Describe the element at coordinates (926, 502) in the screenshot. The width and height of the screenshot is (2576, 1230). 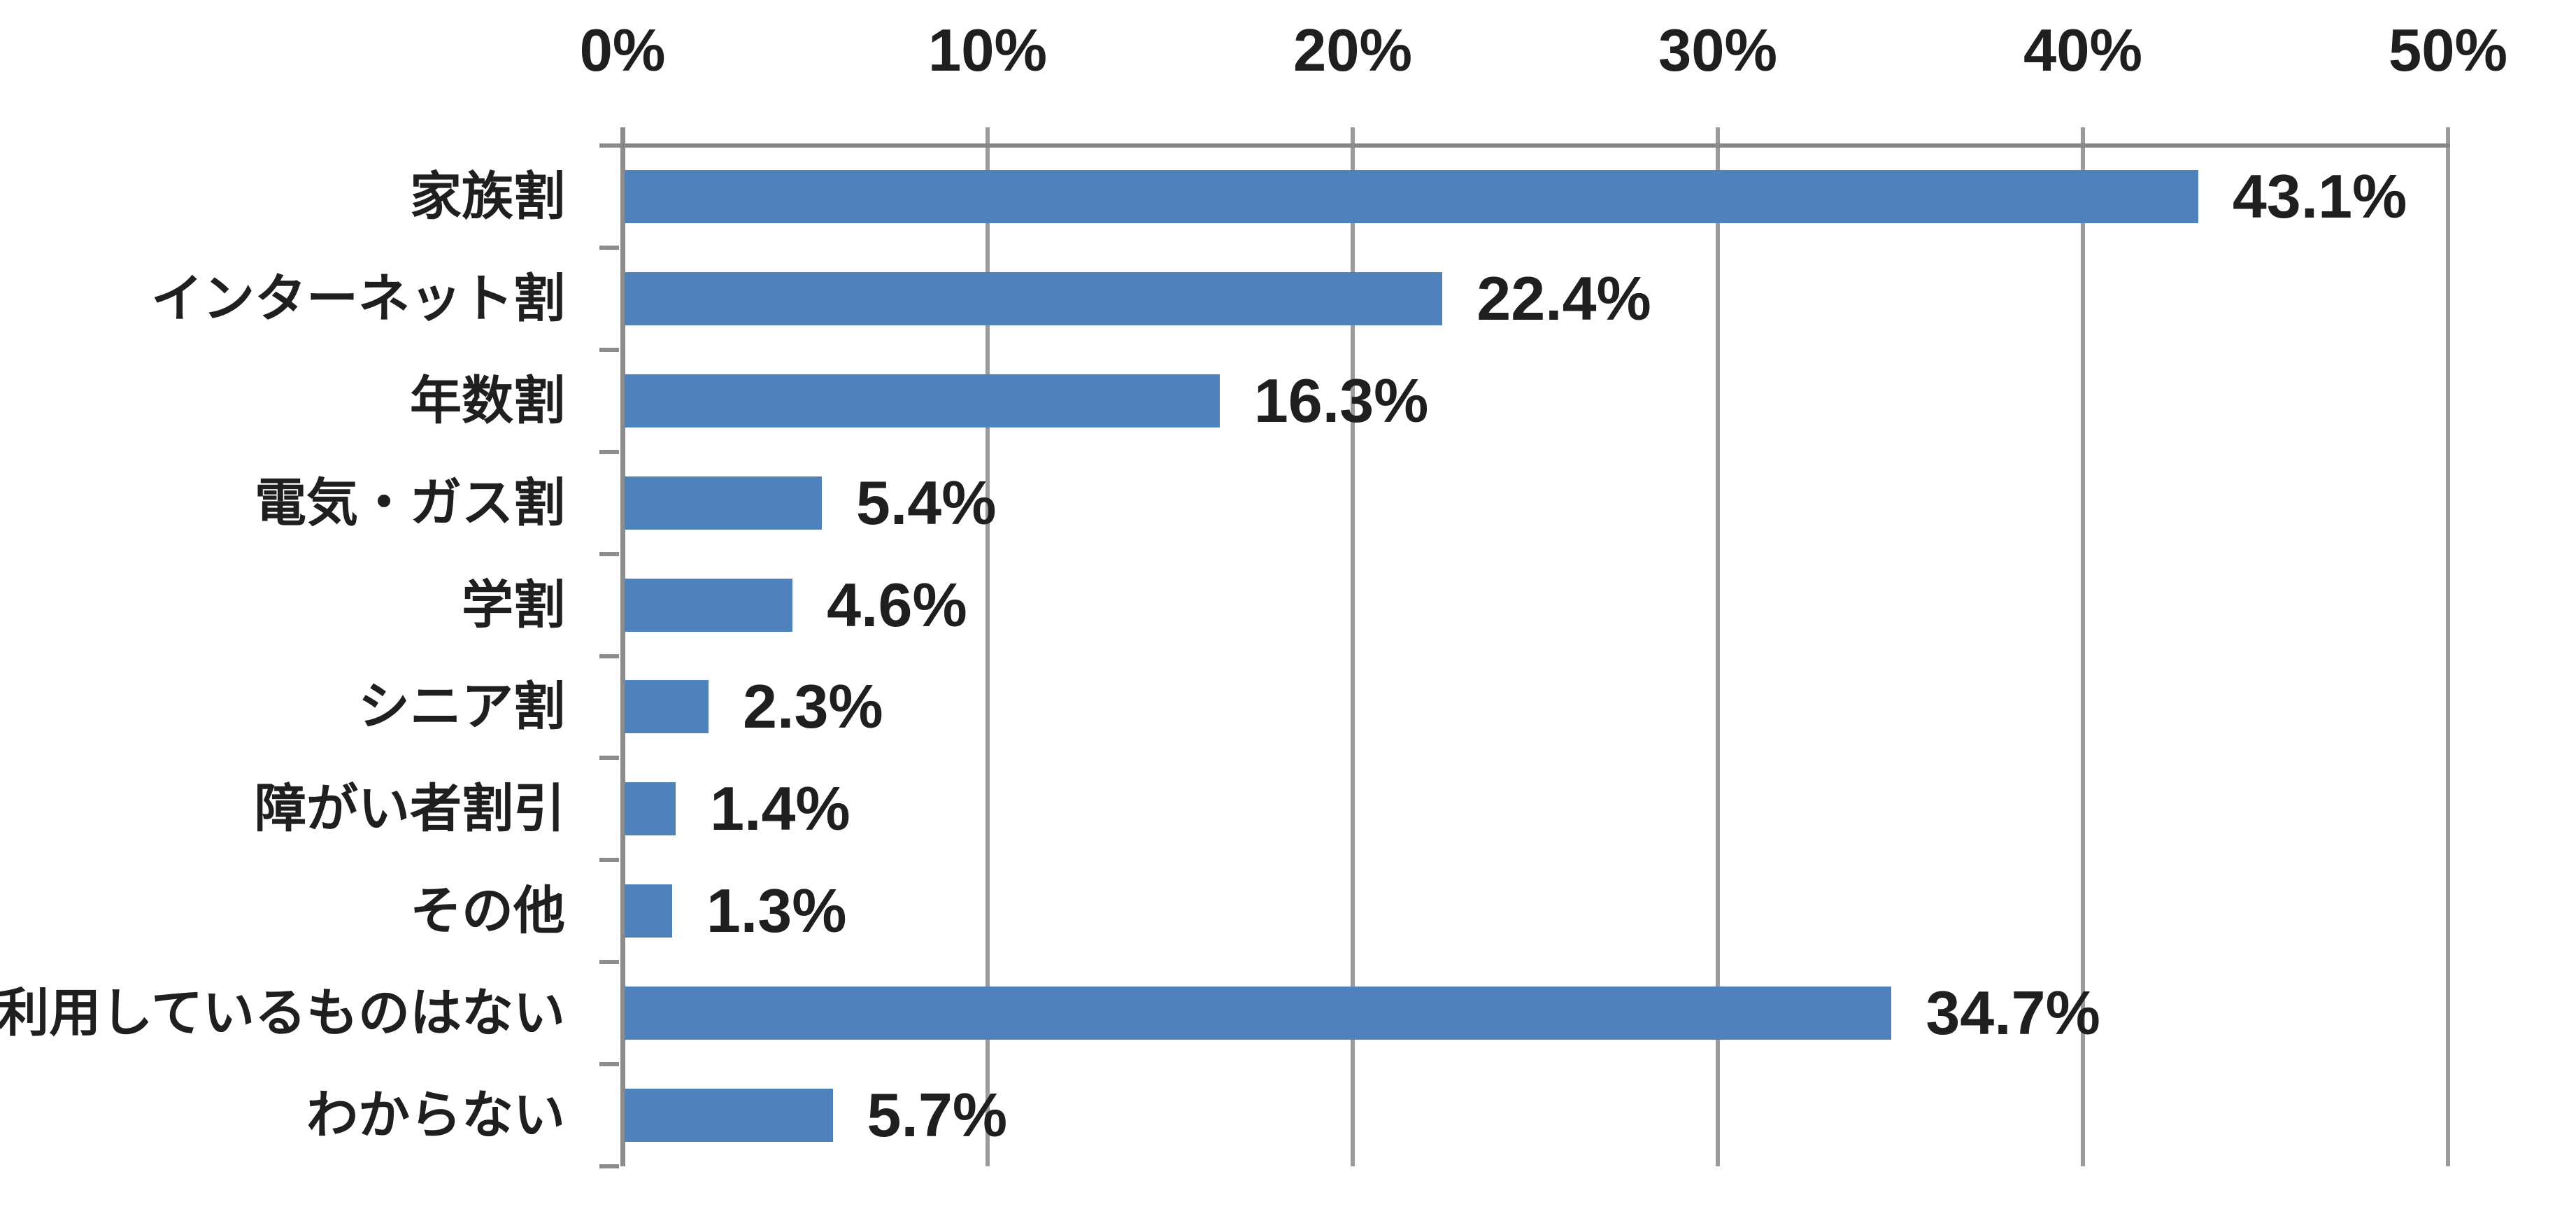
I see `value-label: 5.4%` at that location.